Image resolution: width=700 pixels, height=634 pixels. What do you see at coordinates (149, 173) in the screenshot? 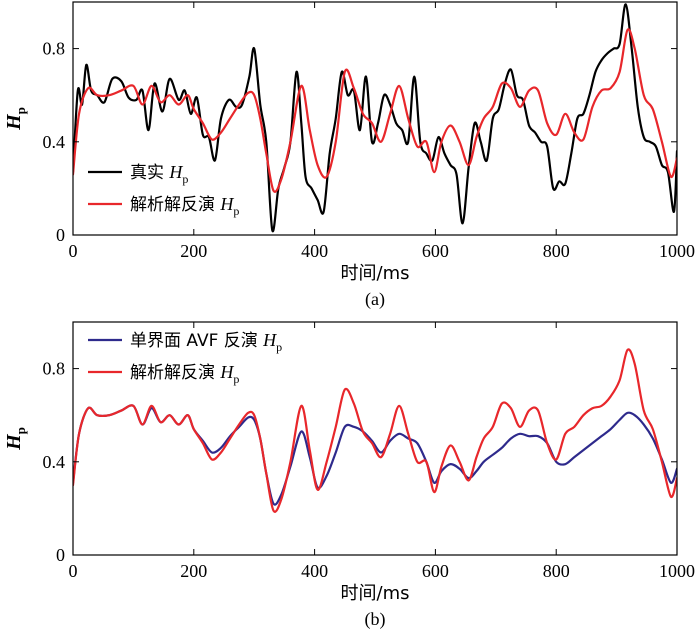
I see `legend-label-text: 真实` at bounding box center [149, 173].